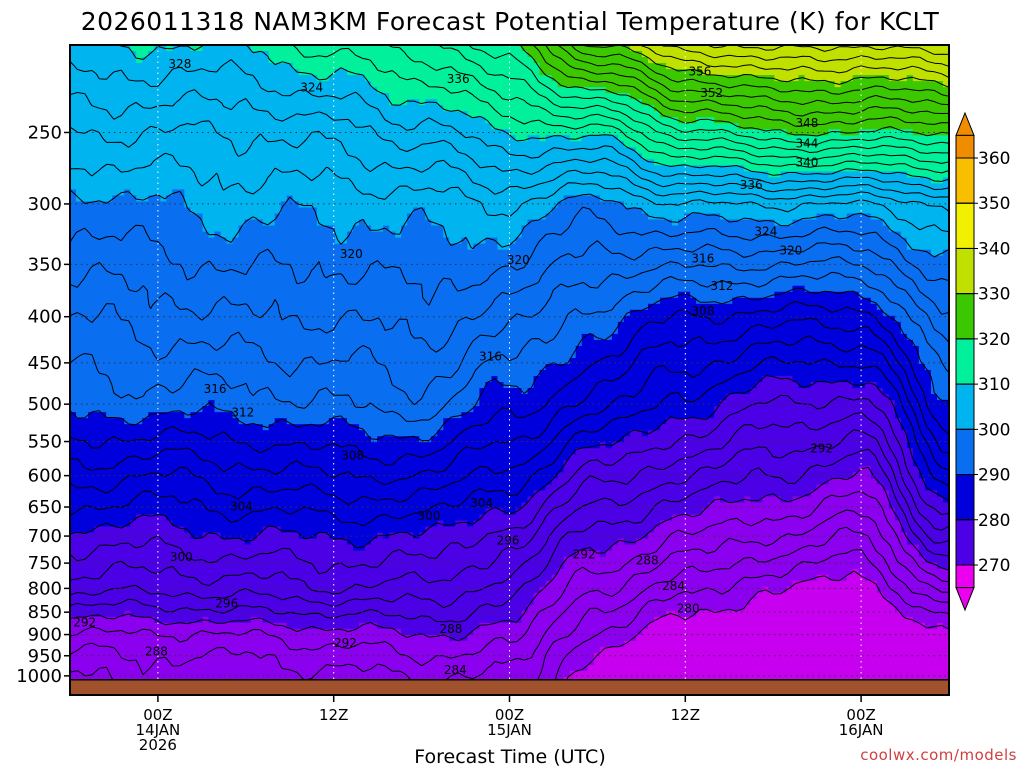 The width and height of the screenshot is (1024, 768). I want to click on contour-label: 284, so click(673, 586).